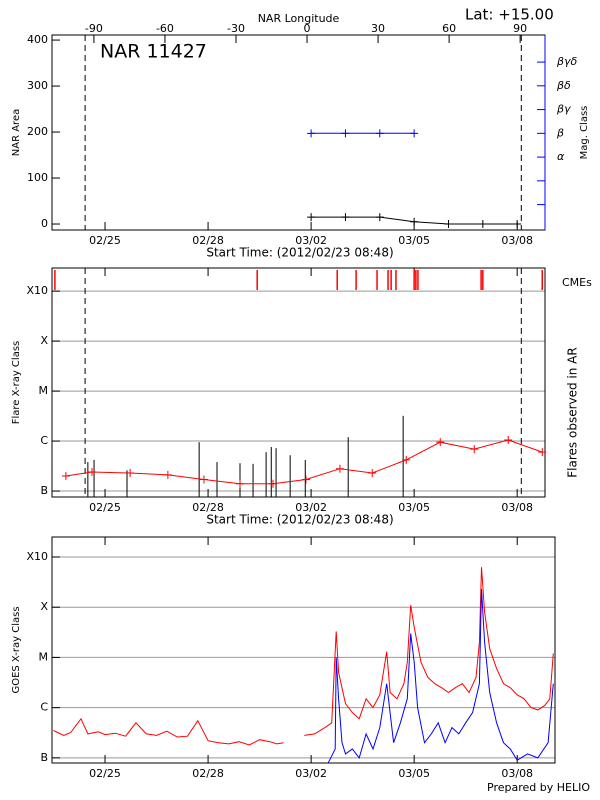 Image resolution: width=600 pixels, height=800 pixels. I want to click on y-tick-label: 400, so click(37, 39).